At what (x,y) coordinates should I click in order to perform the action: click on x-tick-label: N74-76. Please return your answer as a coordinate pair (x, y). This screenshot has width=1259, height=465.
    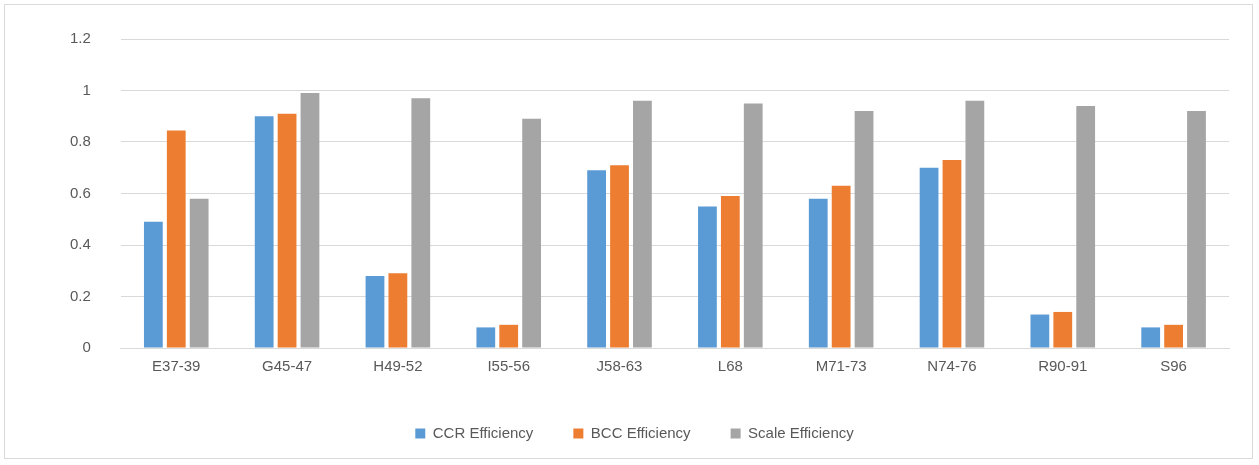
    Looking at the image, I should click on (952, 366).